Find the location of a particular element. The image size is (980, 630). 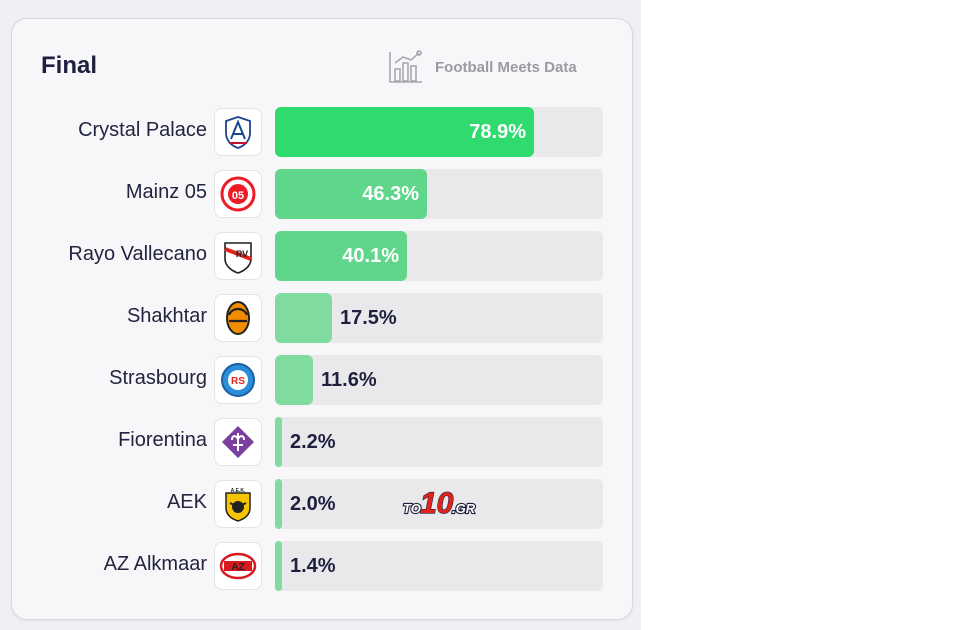

aek-crest-icon: A.E.K. is located at coordinates (238, 505).